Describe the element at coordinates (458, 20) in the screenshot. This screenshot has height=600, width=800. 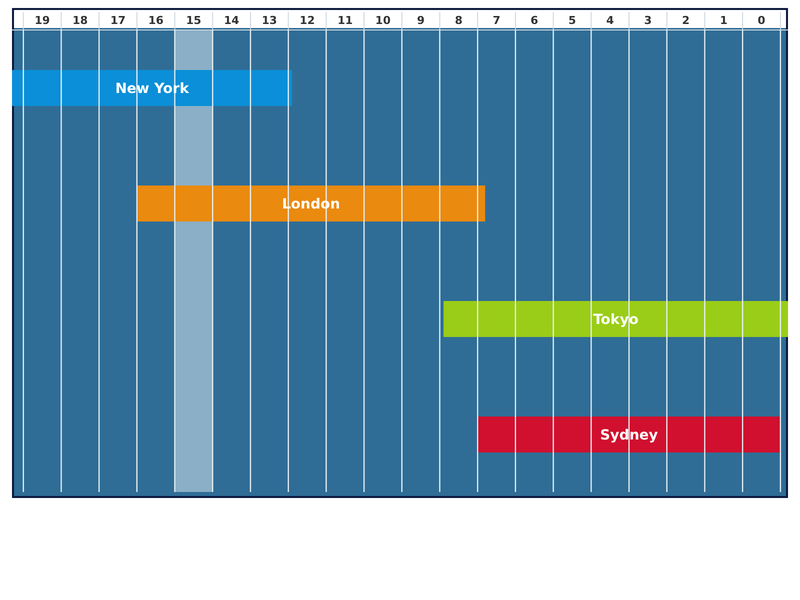
I see `x-tick-label: 8` at that location.